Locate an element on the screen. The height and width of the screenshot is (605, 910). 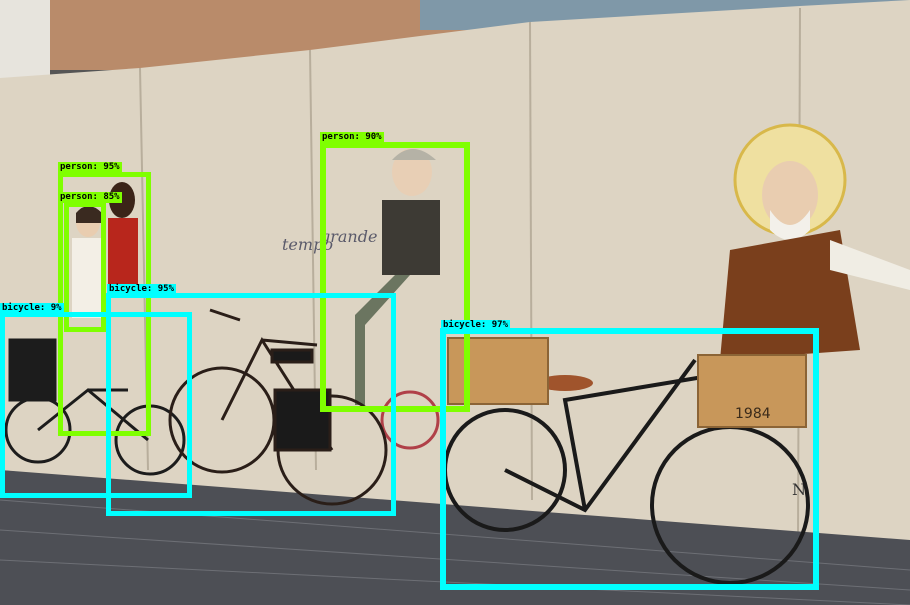
detection-label-bicycle-left: bicycle: 9% is located at coordinates (32, 308).